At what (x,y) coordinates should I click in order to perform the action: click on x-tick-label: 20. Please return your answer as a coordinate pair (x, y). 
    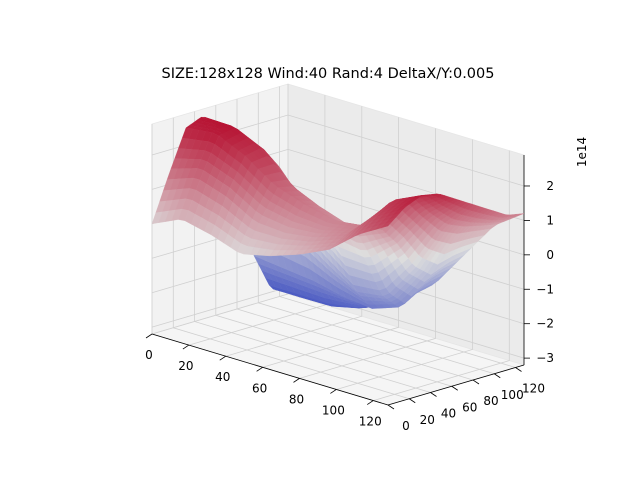
    Looking at the image, I should click on (185, 366).